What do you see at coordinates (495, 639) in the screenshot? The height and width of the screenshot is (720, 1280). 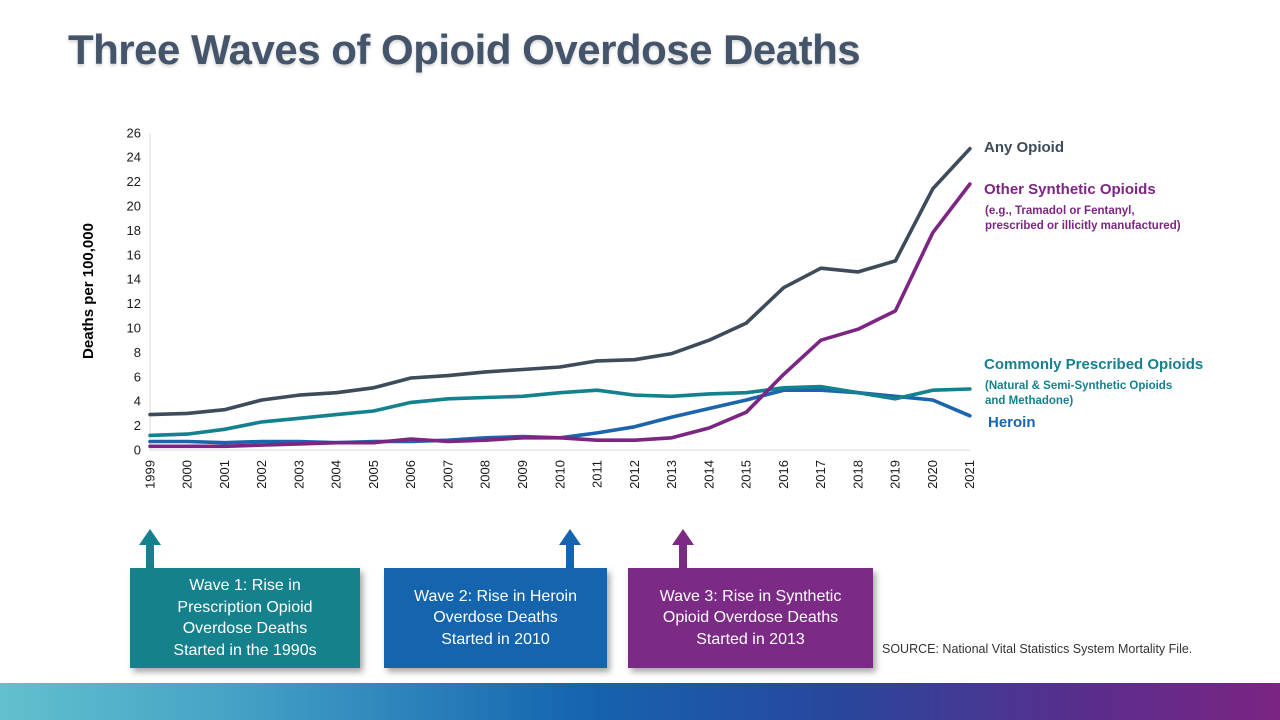 I see `wave2-line: Started in 2010` at bounding box center [495, 639].